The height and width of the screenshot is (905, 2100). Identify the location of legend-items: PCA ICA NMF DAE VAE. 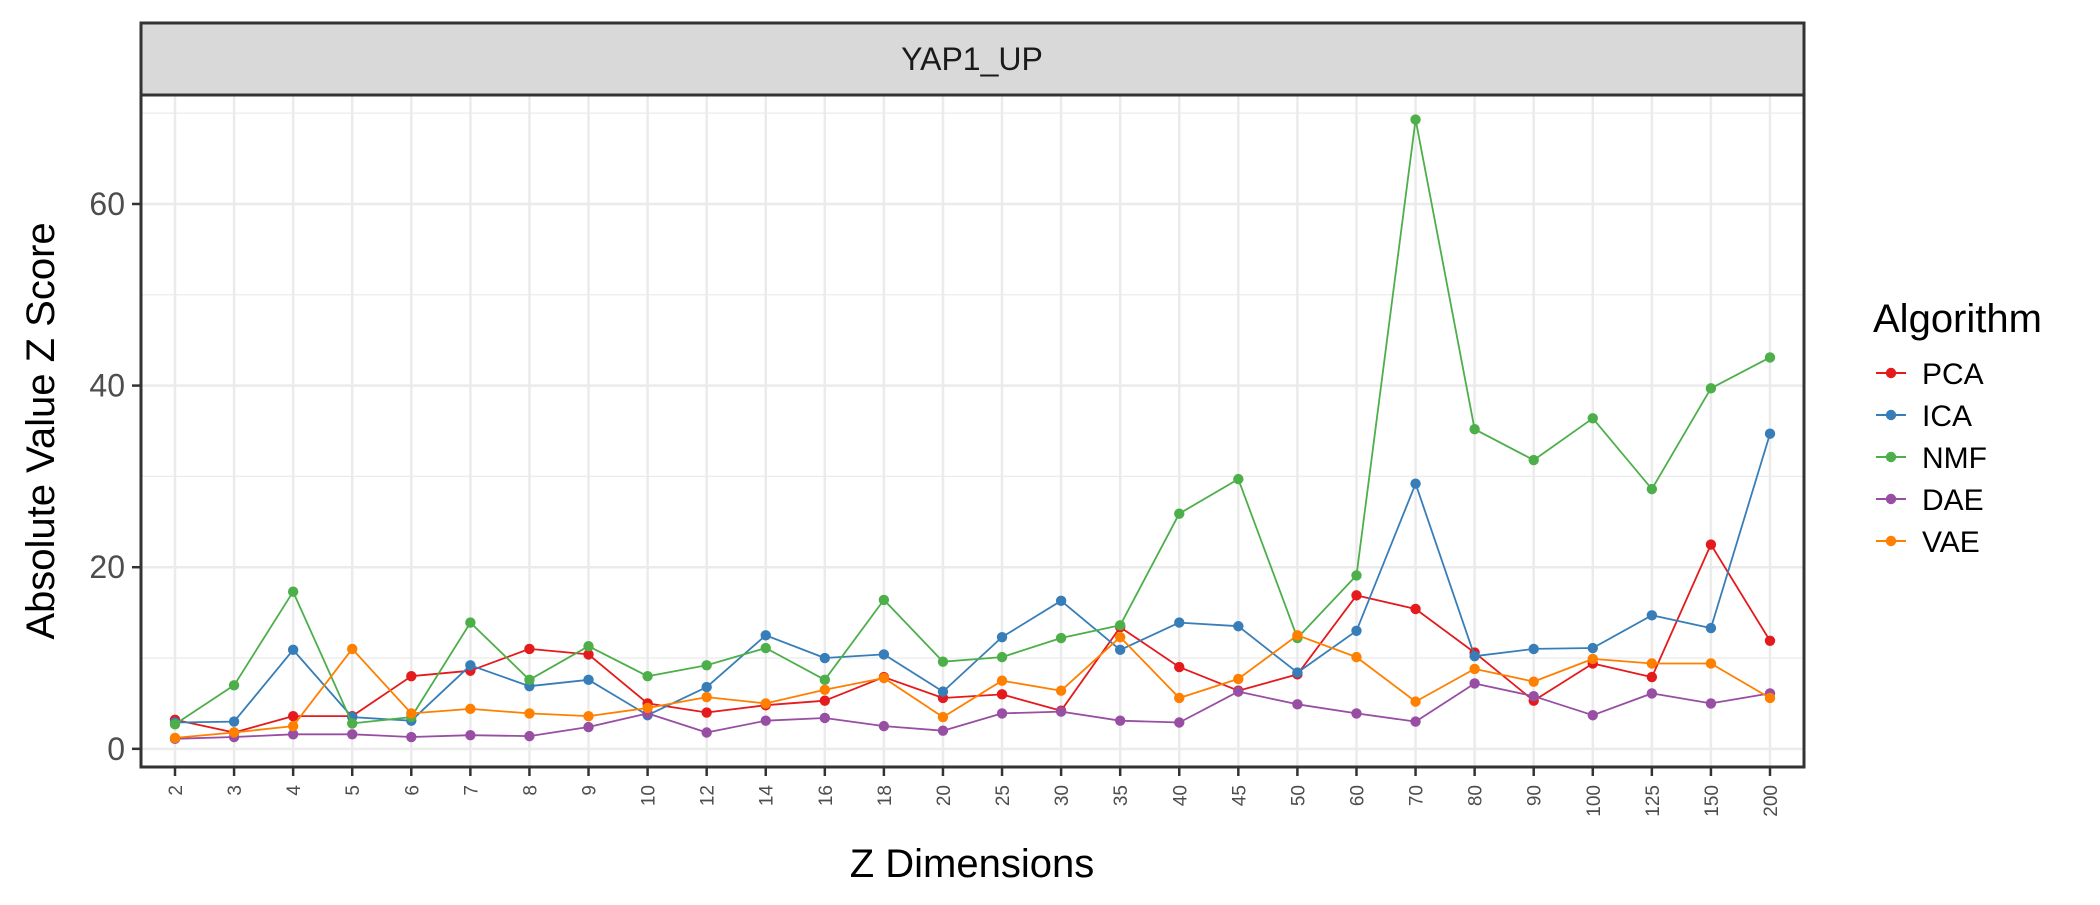
(1931, 458).